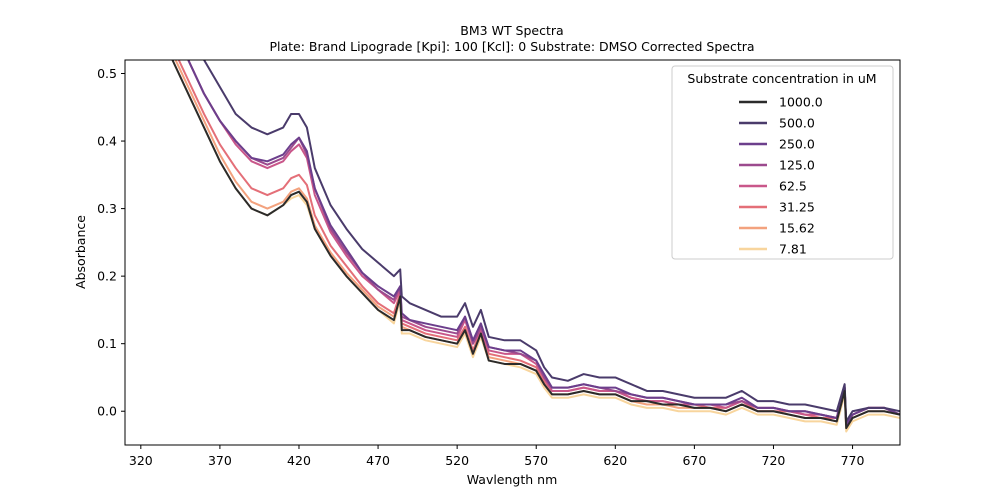 The width and height of the screenshot is (1000, 500). What do you see at coordinates (107, 411) in the screenshot?
I see `y-tick-label: 0.0` at bounding box center [107, 411].